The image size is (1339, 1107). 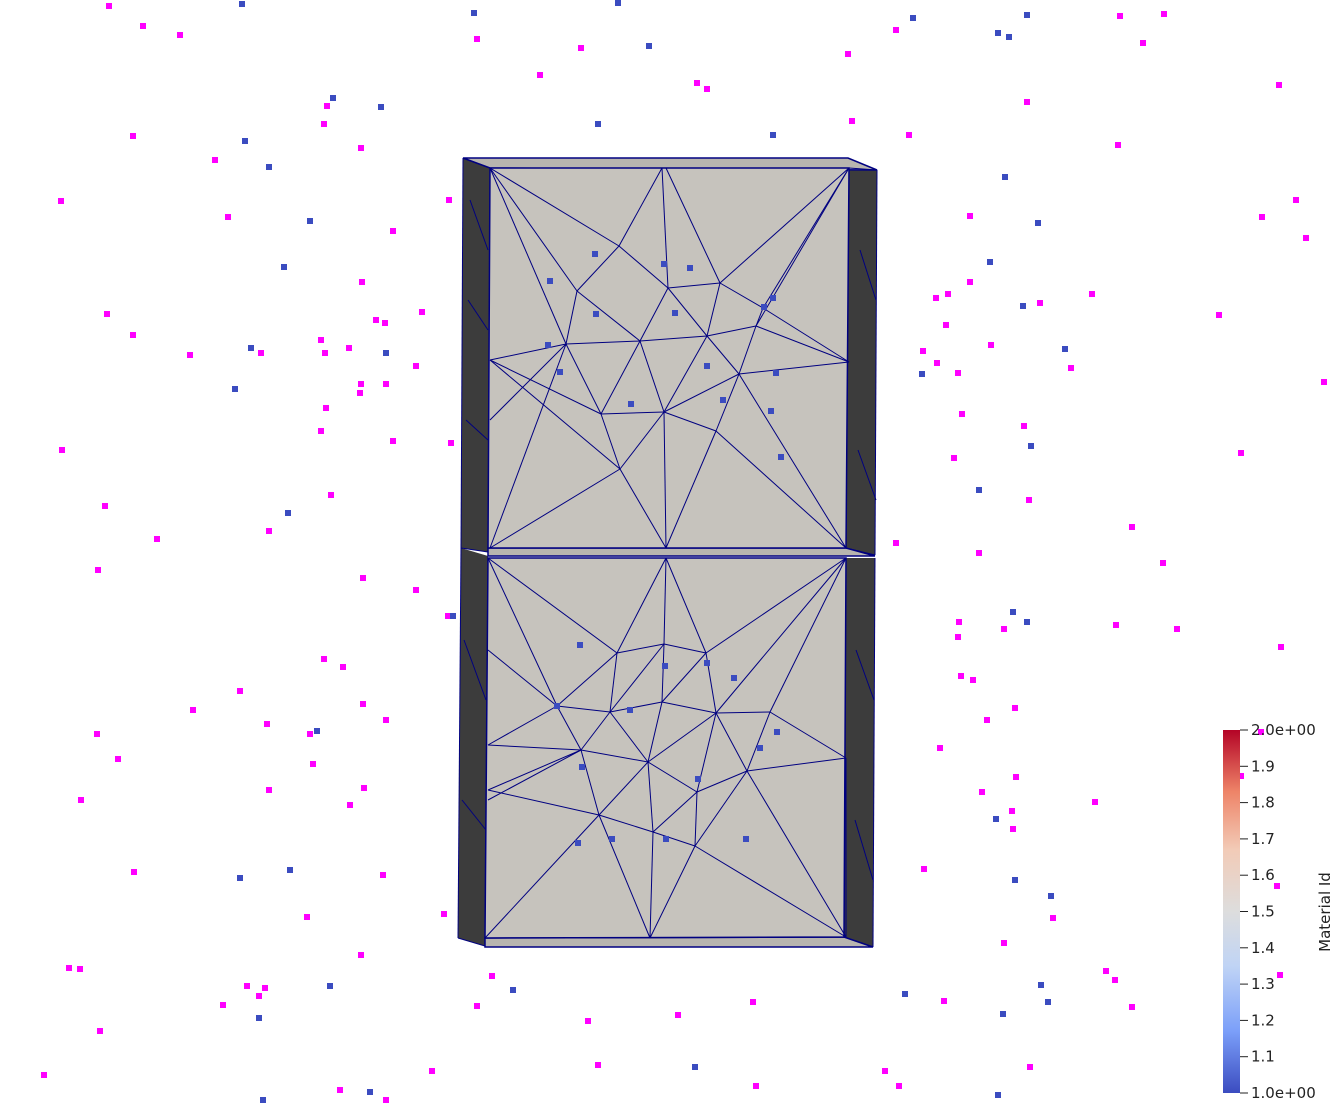 I want to click on colorbar-tick-label: 2.0e+00, so click(x=1283, y=730).